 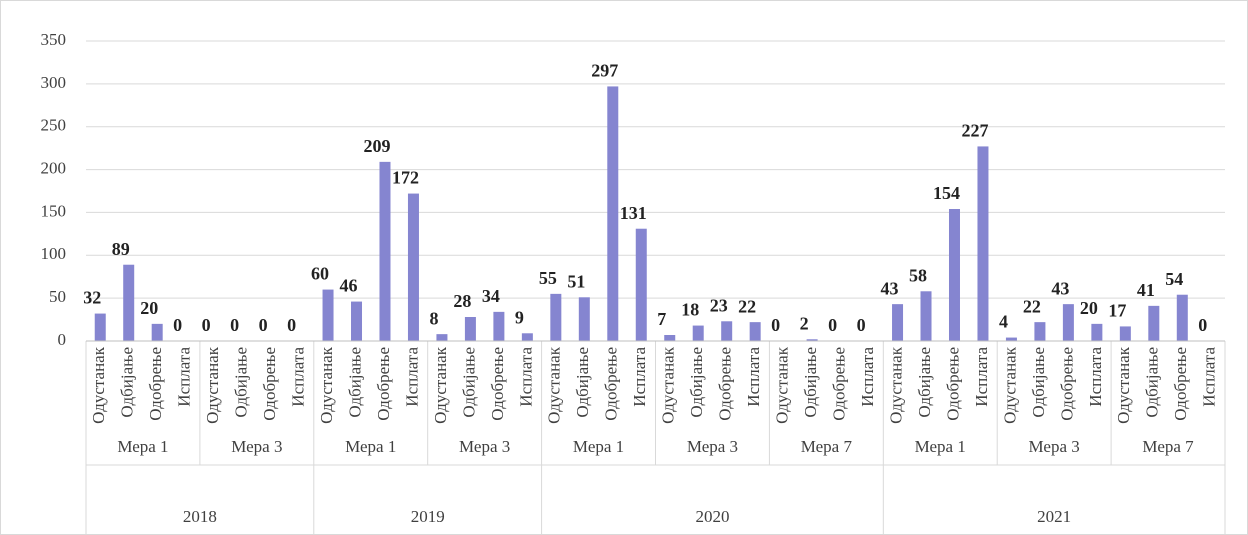 What do you see at coordinates (1146, 290) in the screenshot?
I see `data-label: 41` at bounding box center [1146, 290].